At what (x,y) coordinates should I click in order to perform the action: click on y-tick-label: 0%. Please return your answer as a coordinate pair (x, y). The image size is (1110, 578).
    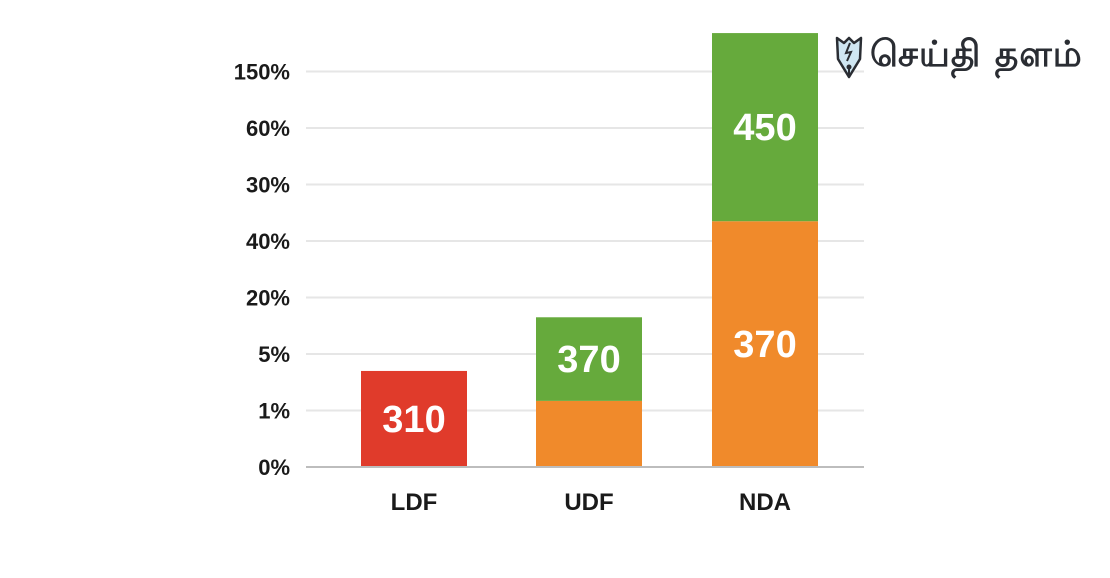
    Looking at the image, I should click on (274, 467).